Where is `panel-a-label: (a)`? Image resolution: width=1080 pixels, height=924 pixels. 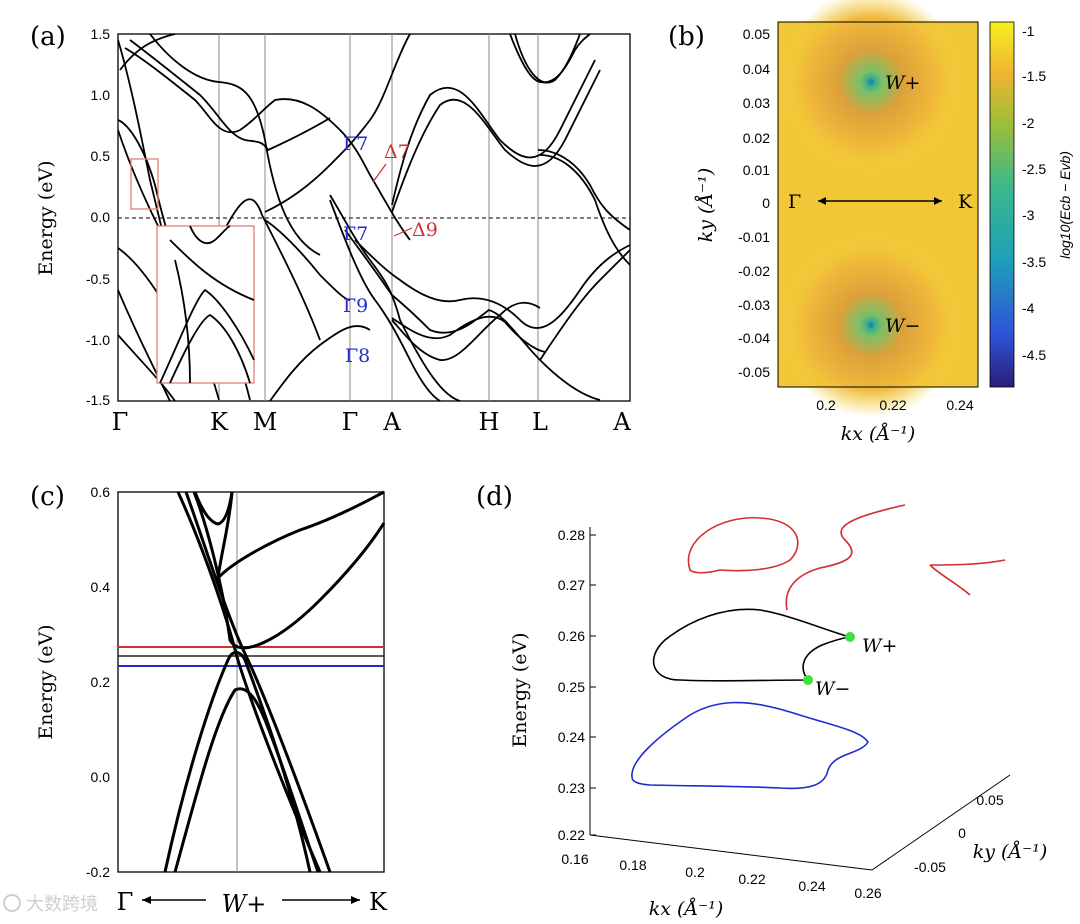
panel-a-label: (a) is located at coordinates (48, 37).